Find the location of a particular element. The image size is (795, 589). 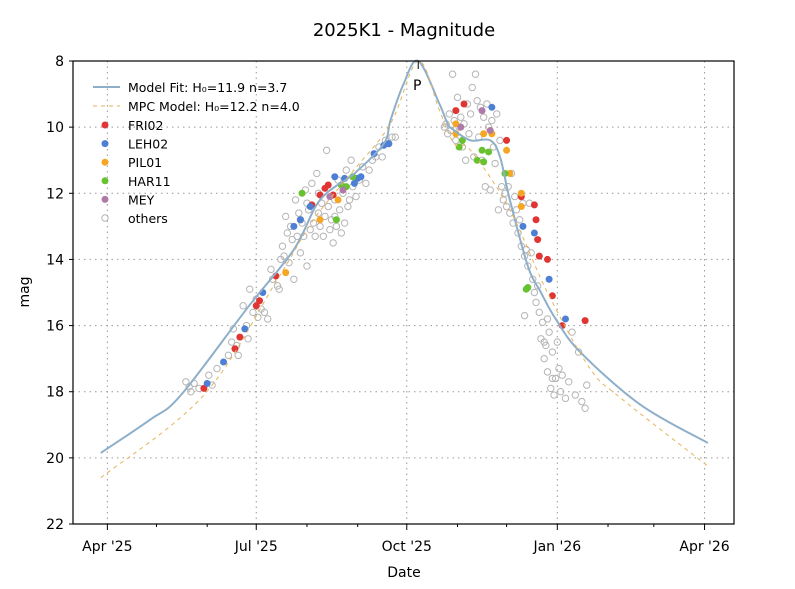

x-tick-label: Apr '26 is located at coordinates (704, 547).